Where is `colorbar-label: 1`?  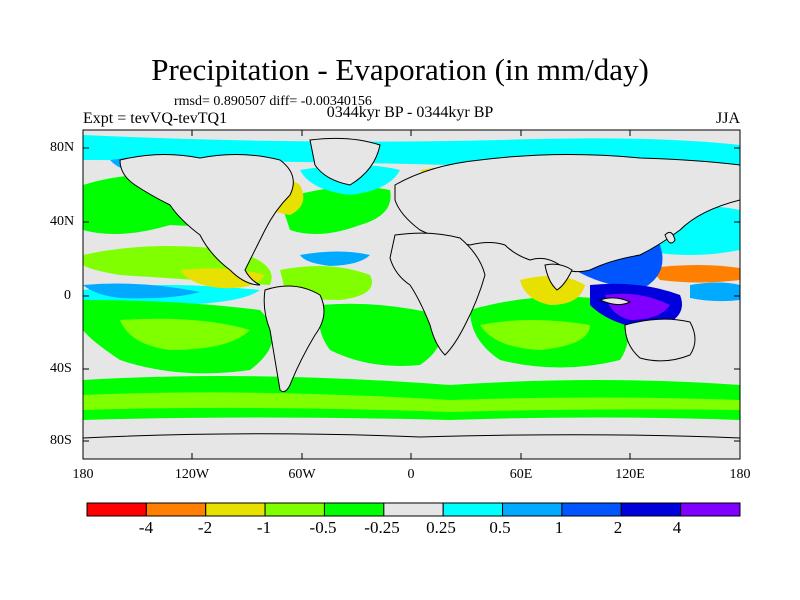
colorbar-label: 1 is located at coordinates (559, 527).